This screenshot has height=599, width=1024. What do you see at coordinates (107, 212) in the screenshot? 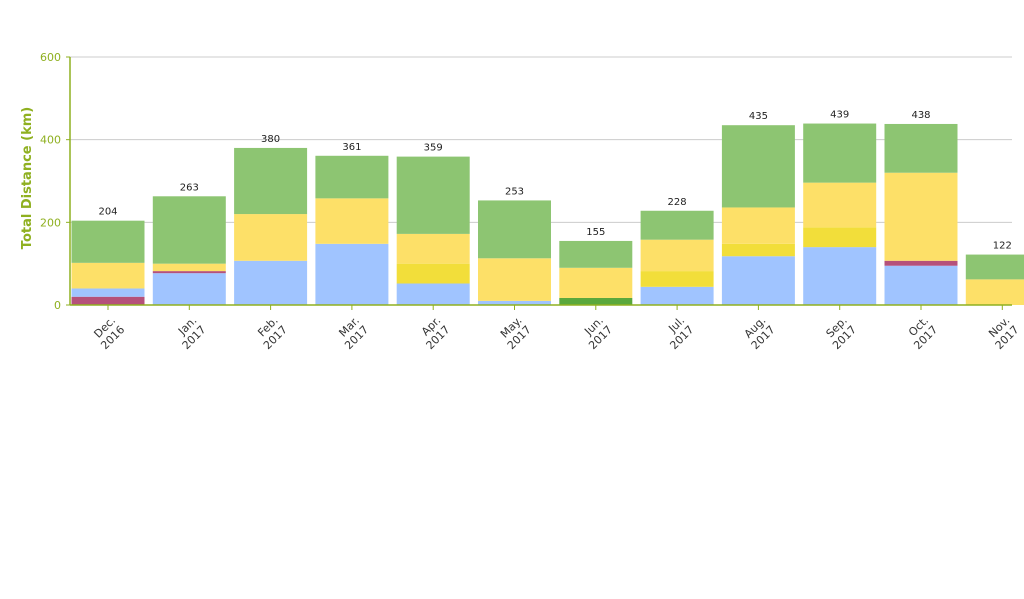
I see `bar-total-label: 204` at bounding box center [107, 212].